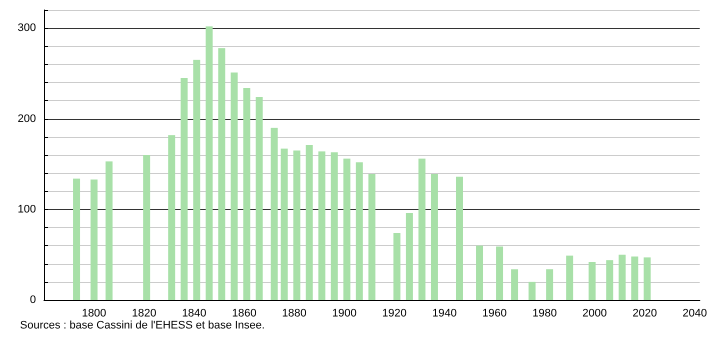 The width and height of the screenshot is (710, 340). Describe the element at coordinates (544, 314) in the screenshot. I see `x-tick-label: 1980` at that location.